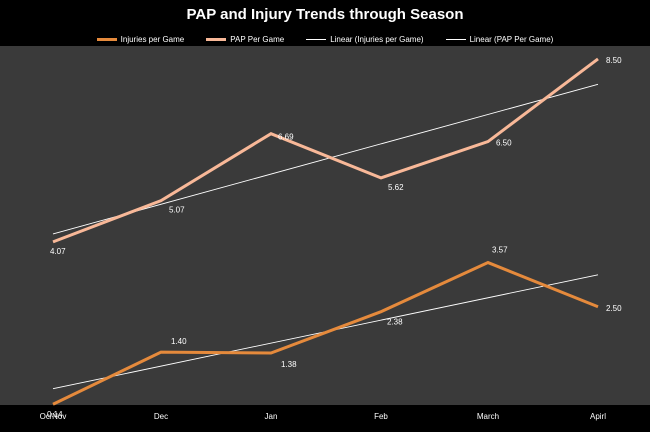 The height and width of the screenshot is (432, 650). Describe the element at coordinates (511, 39) in the screenshot. I see `legend-label: Linear (PAP Per Game)` at that location.